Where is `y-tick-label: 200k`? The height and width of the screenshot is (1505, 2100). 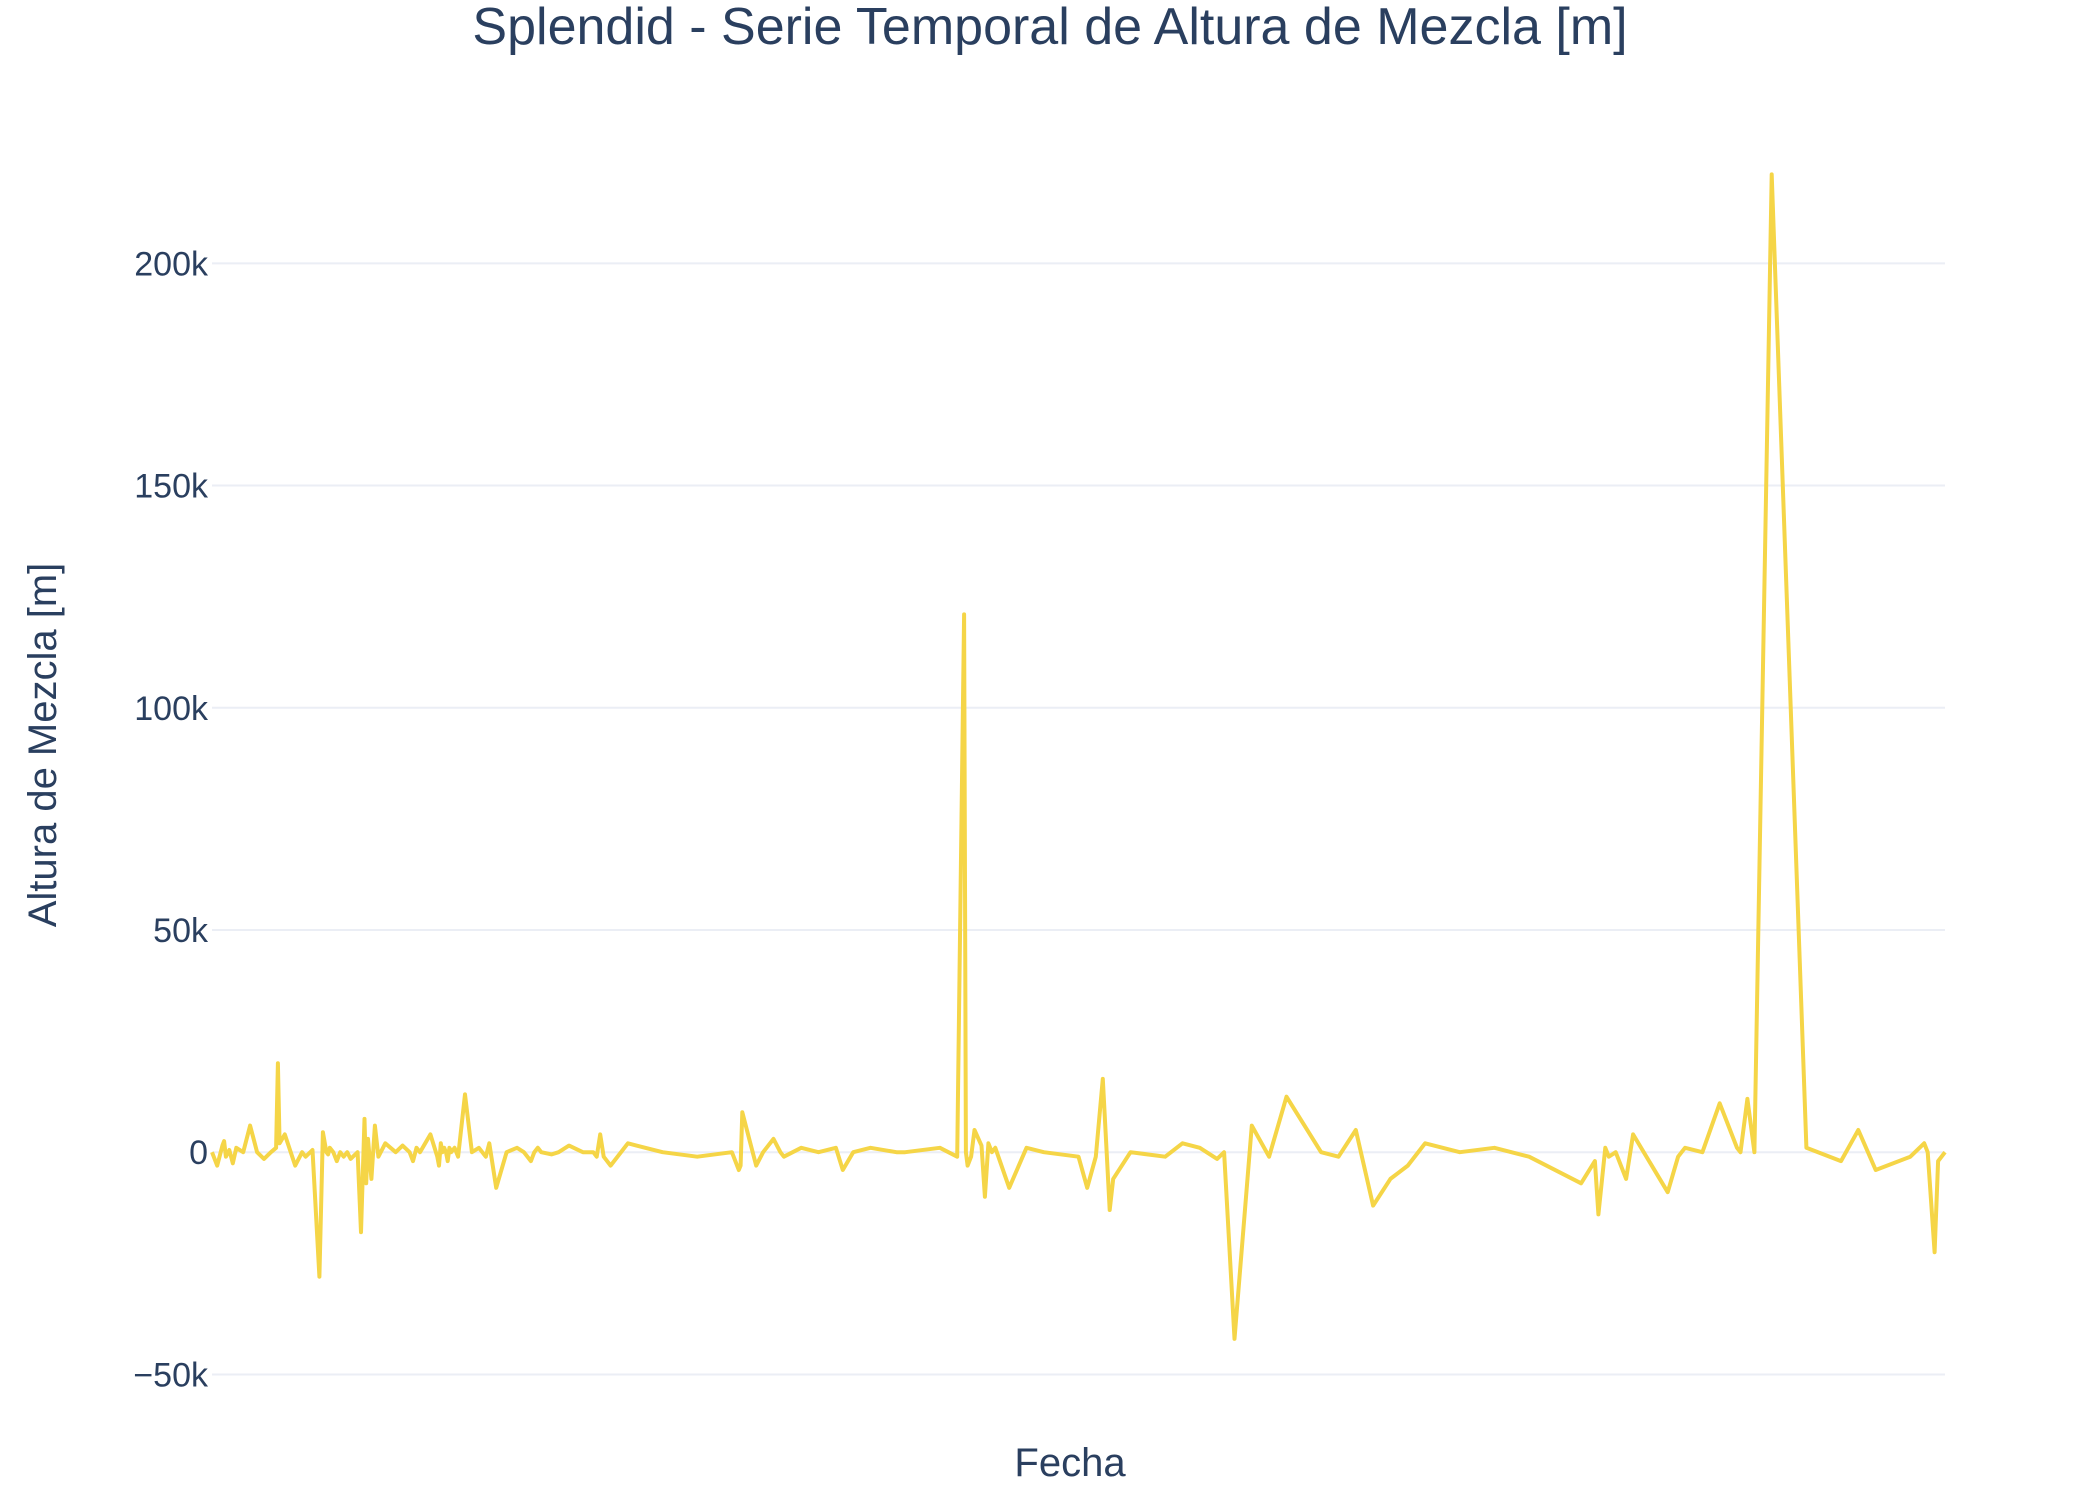
y-tick-label: 200k is located at coordinates (171, 264).